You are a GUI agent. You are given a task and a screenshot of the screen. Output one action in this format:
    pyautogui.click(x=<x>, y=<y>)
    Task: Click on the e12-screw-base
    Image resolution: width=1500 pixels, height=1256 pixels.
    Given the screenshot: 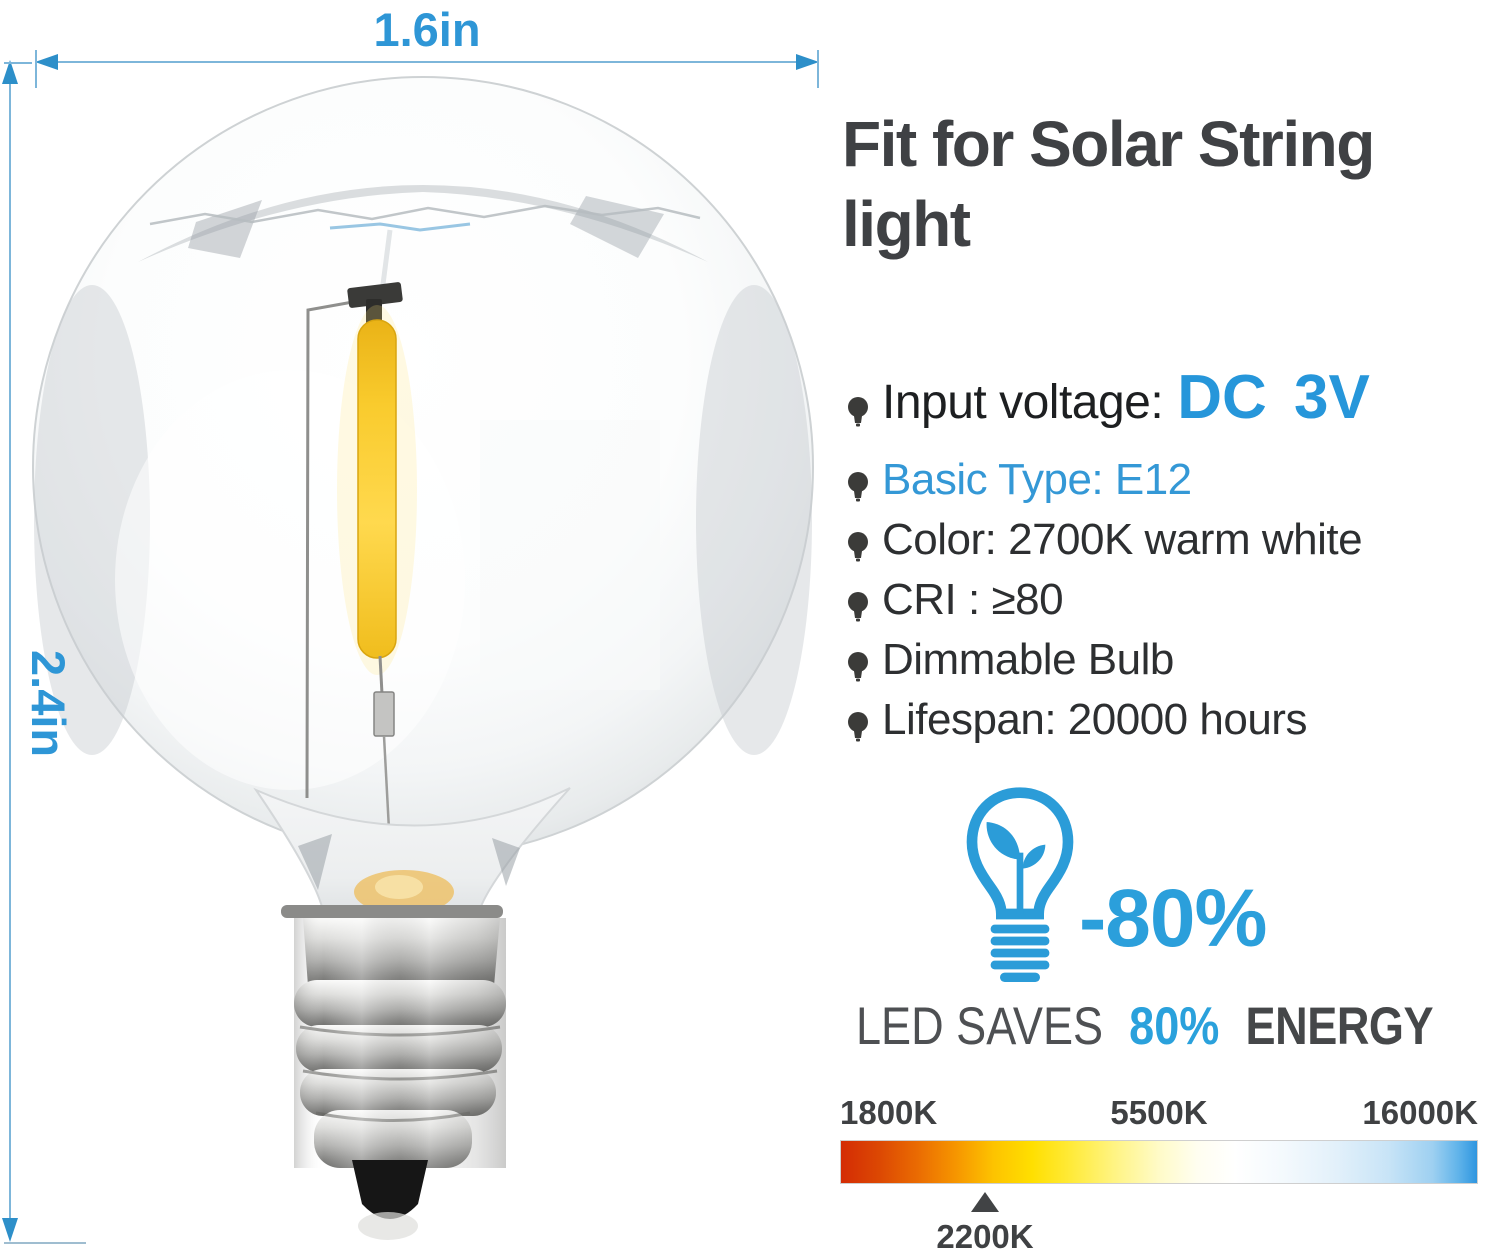 What is the action you would take?
    pyautogui.click(x=400, y=1043)
    